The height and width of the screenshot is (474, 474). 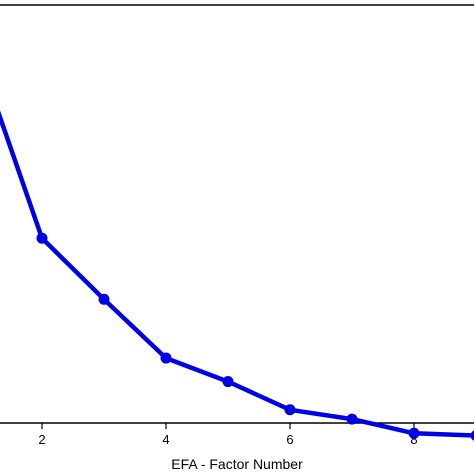 What do you see at coordinates (165, 439) in the screenshot?
I see `x-tick-label: 4` at bounding box center [165, 439].